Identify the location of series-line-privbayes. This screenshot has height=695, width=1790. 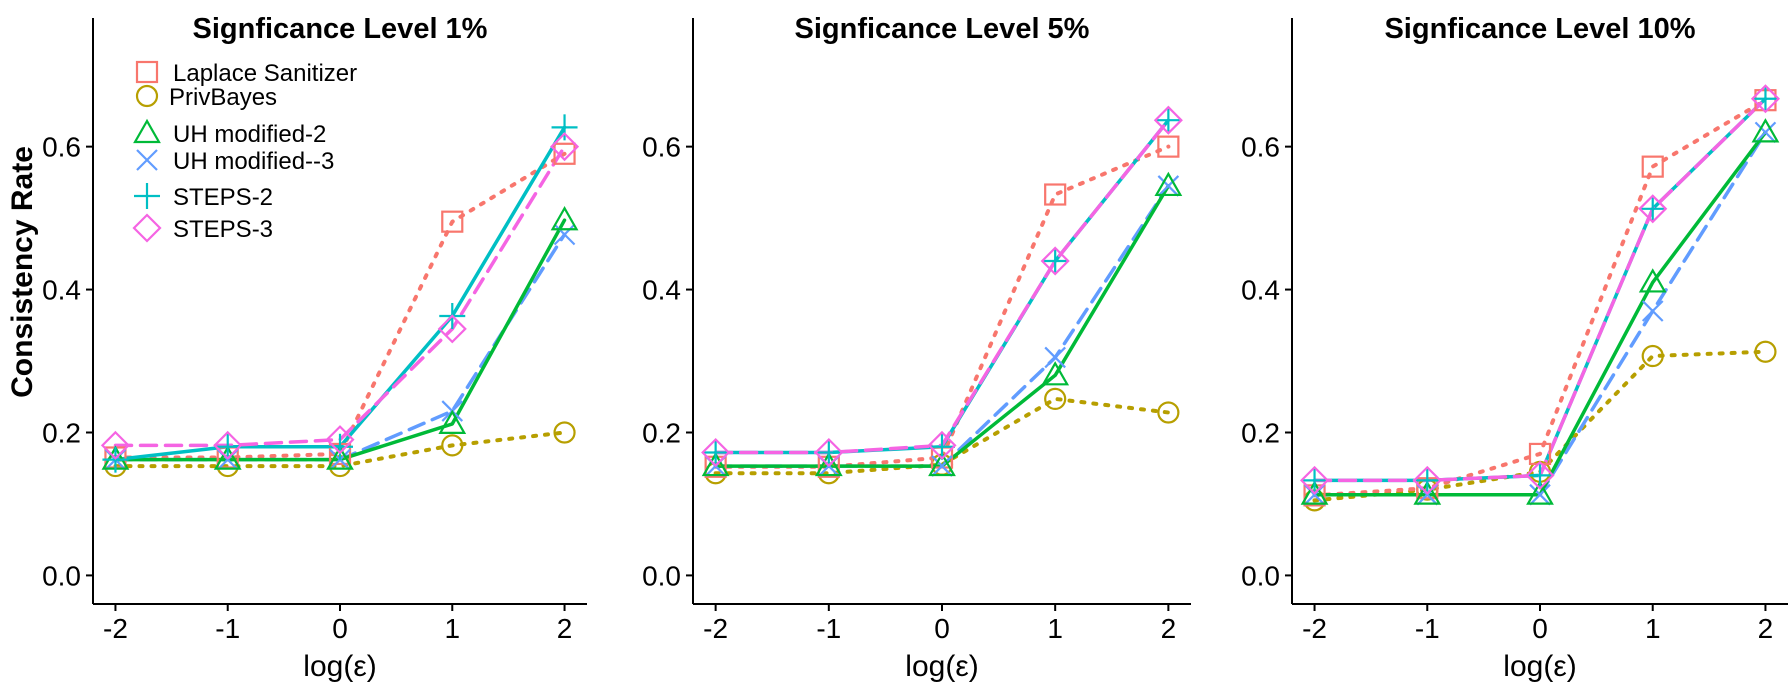
(340, 449).